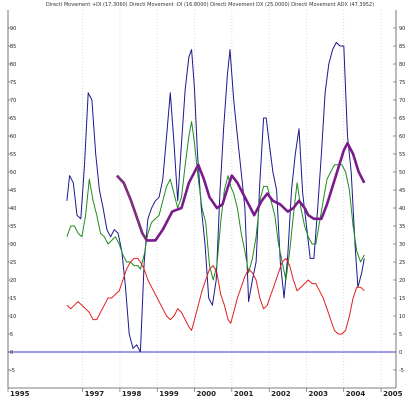  What do you see at coordinates (13, 317) in the screenshot?
I see `y-tick-label-left: 10` at bounding box center [13, 317].